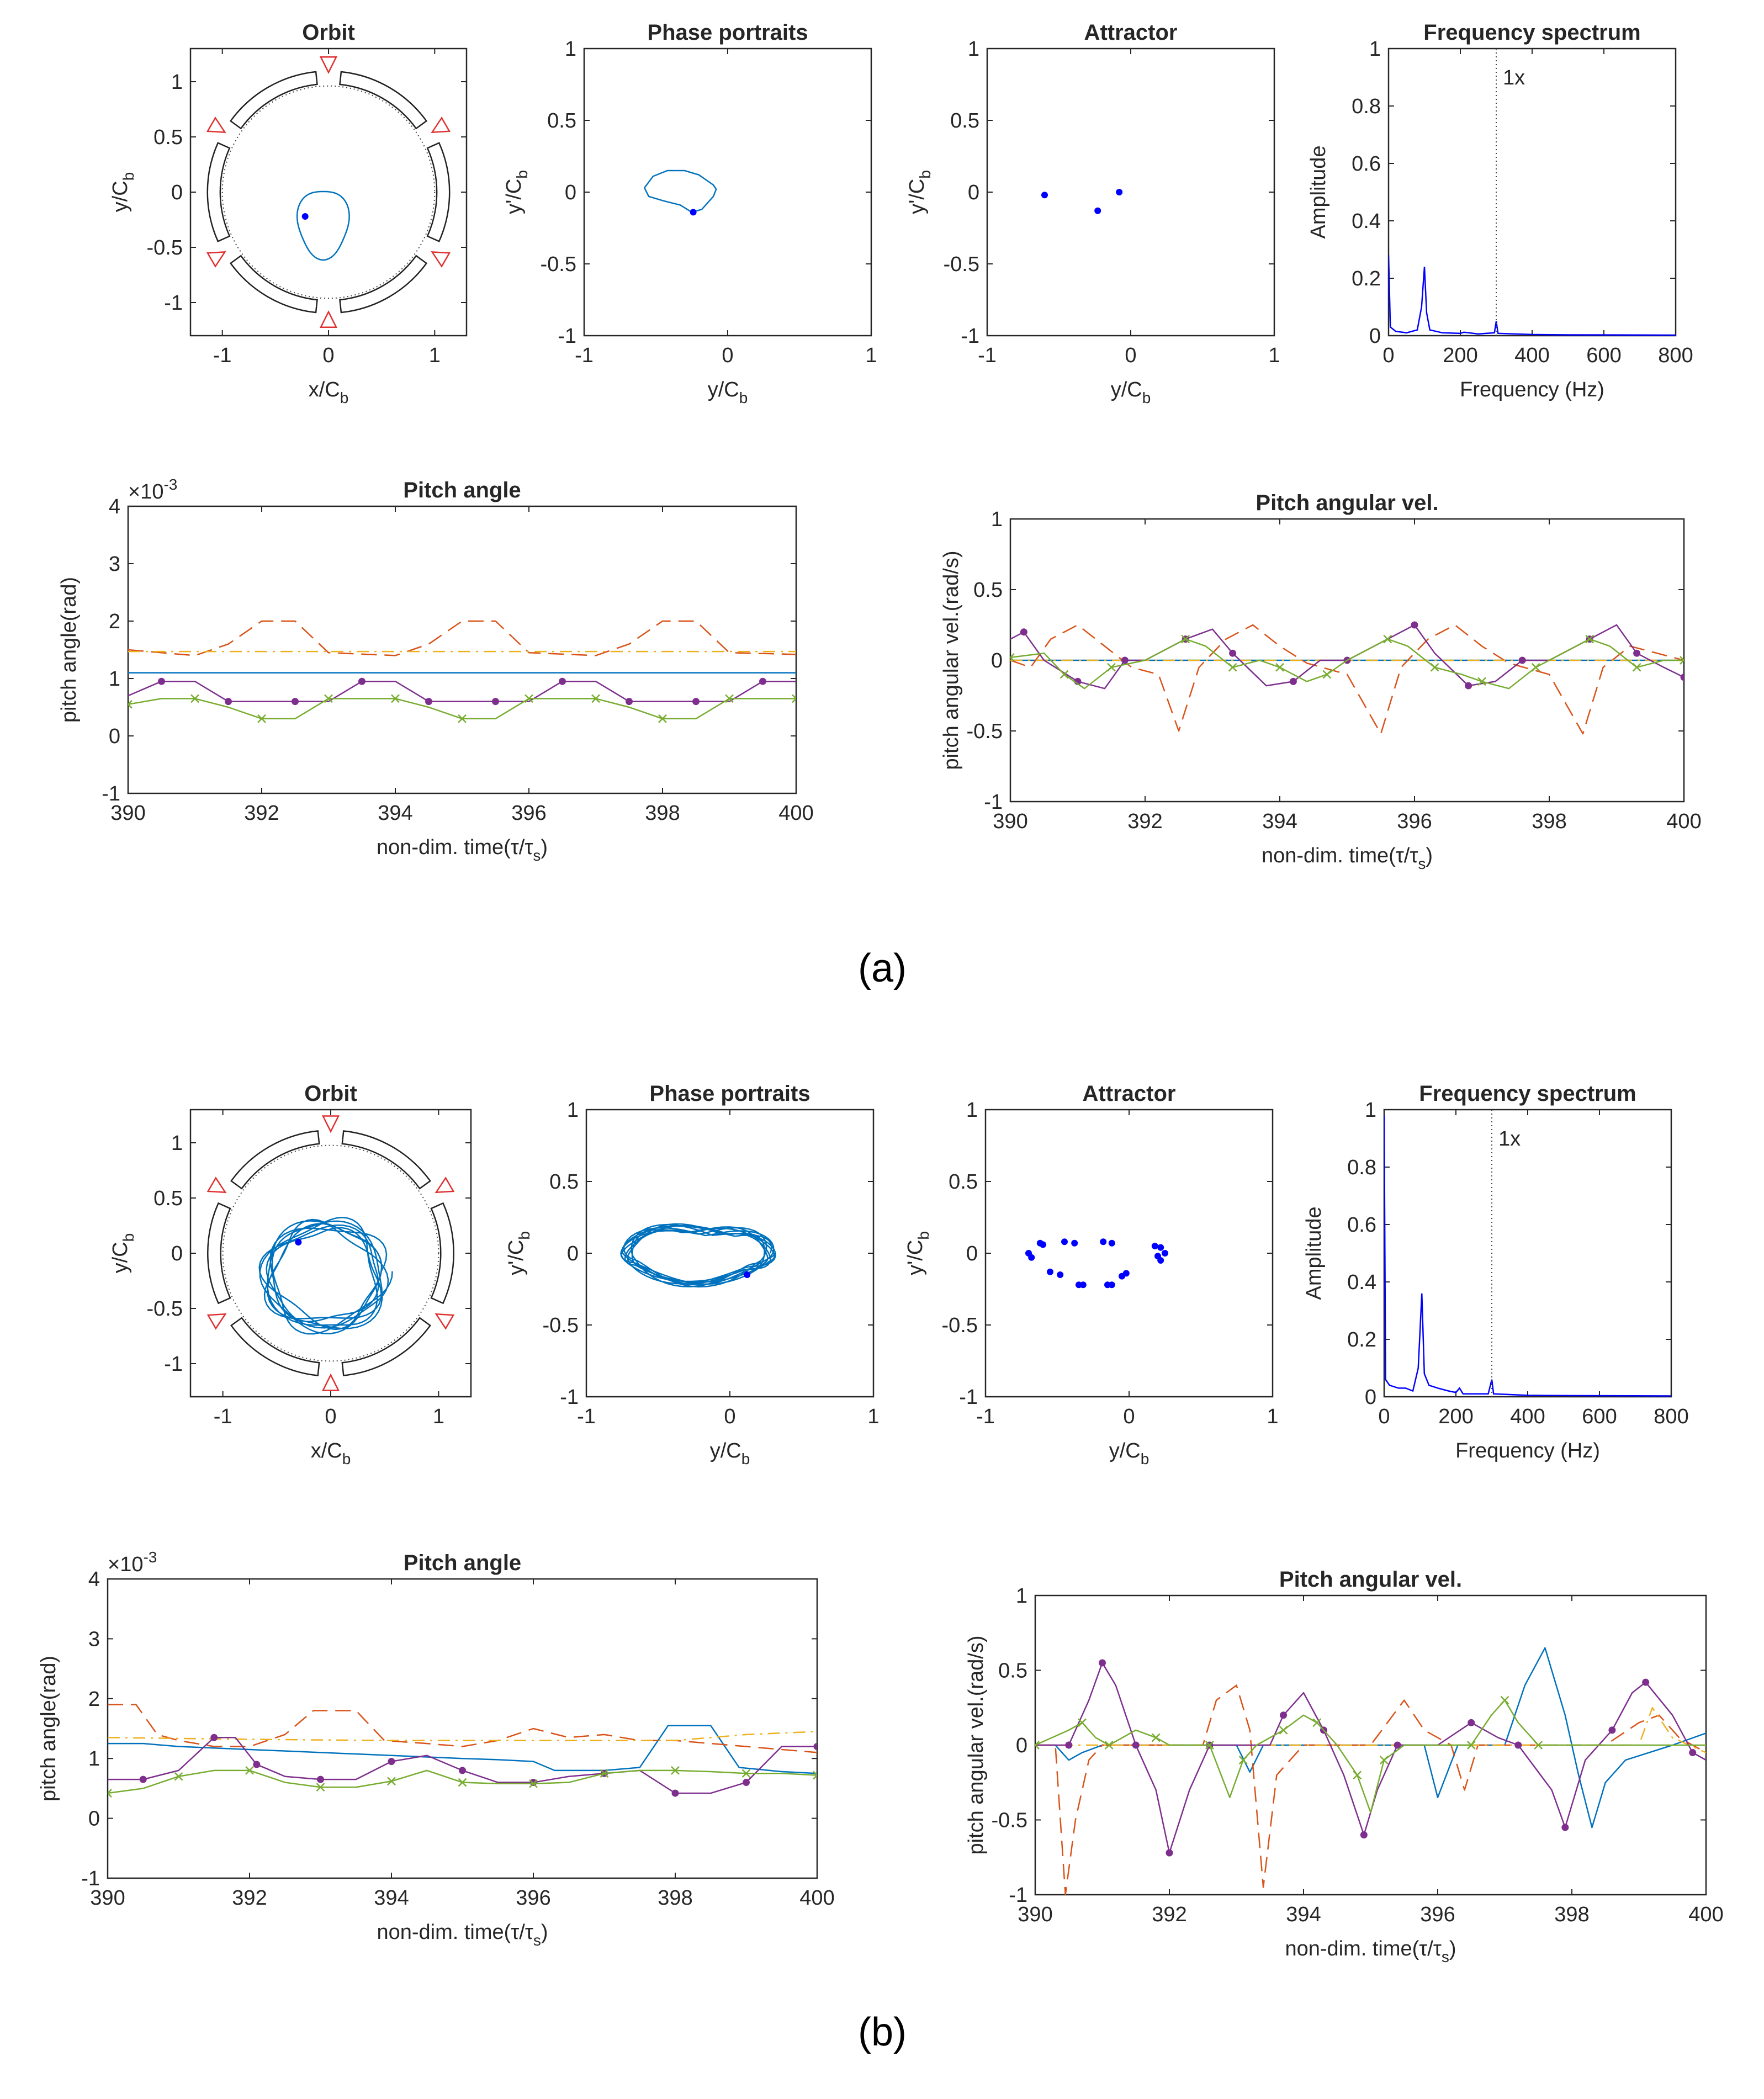 The height and width of the screenshot is (2099, 1764). Describe the element at coordinates (250, 1898) in the screenshot. I see `b-pitch-xtick-label: 392` at that location.